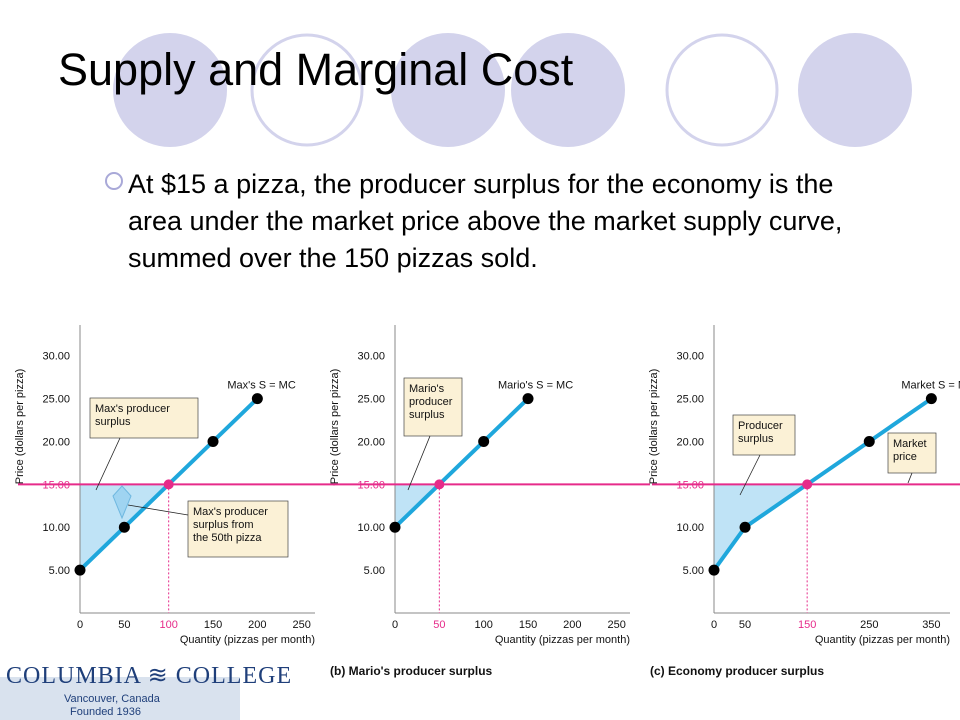 Image resolution: width=960 pixels, height=720 pixels. What do you see at coordinates (431, 402) in the screenshot?
I see `mario-surplus-label-text: producer` at bounding box center [431, 402].